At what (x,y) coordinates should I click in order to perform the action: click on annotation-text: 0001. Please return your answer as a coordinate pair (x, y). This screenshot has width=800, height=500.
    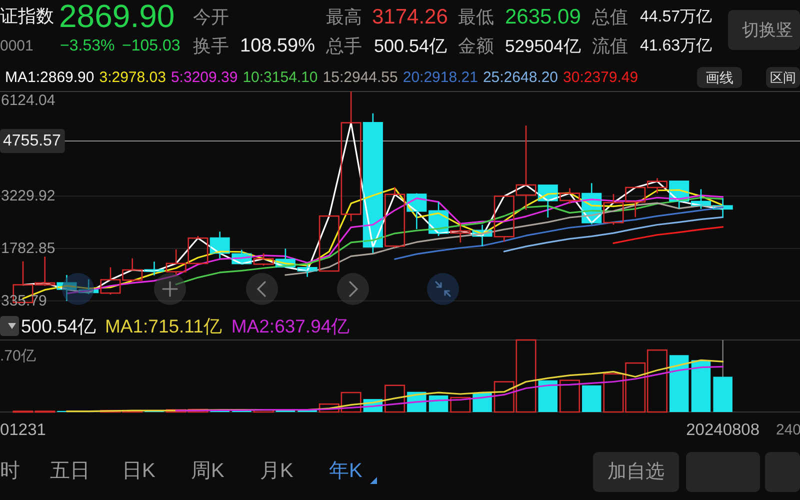
    Looking at the image, I should click on (17, 46).